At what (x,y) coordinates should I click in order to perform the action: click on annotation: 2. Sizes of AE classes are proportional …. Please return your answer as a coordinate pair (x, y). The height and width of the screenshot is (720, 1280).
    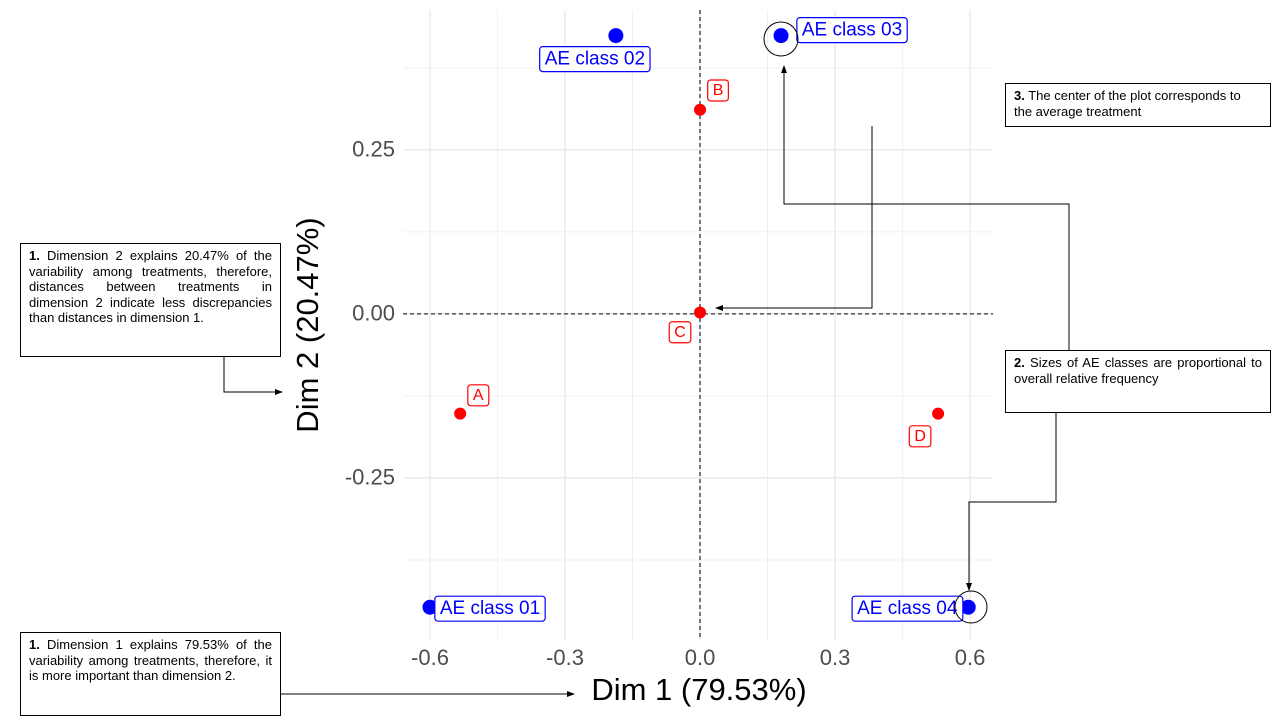
    Looking at the image, I should click on (1138, 381).